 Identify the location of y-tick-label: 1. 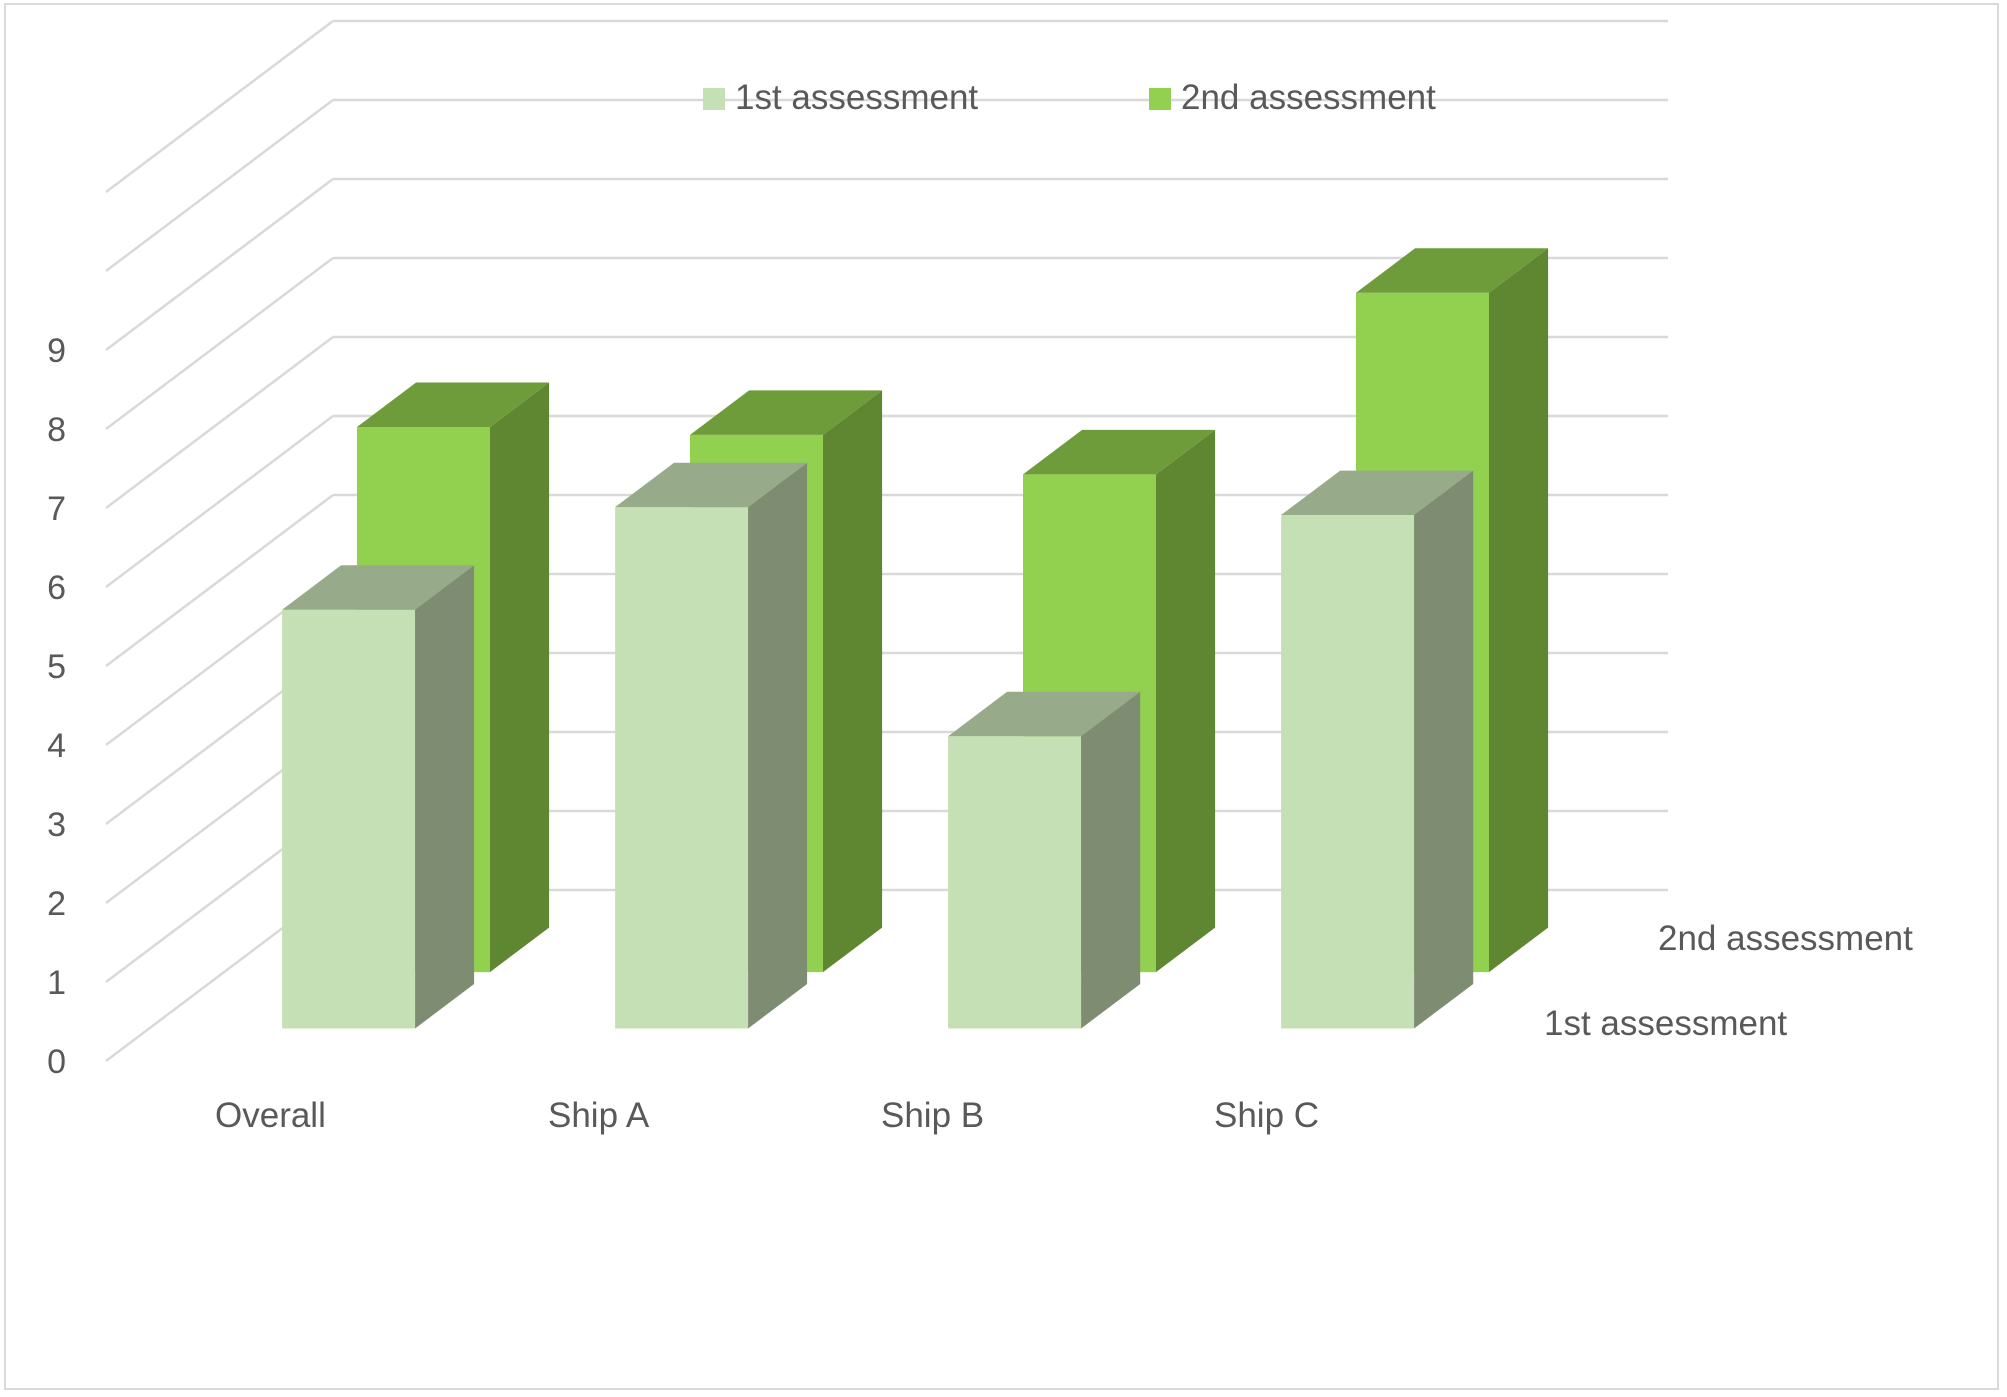
(56, 983).